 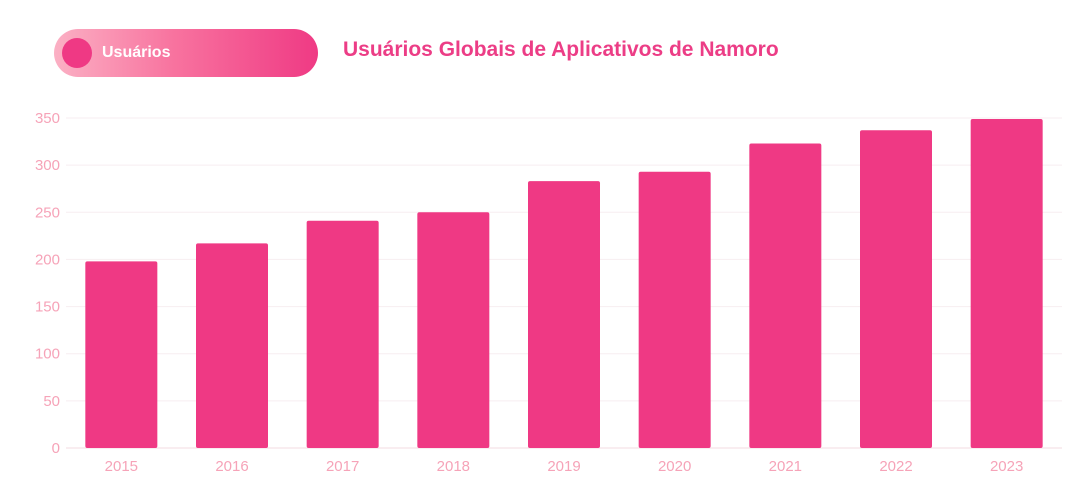 I want to click on x-tick-label: 2019, so click(x=563, y=466).